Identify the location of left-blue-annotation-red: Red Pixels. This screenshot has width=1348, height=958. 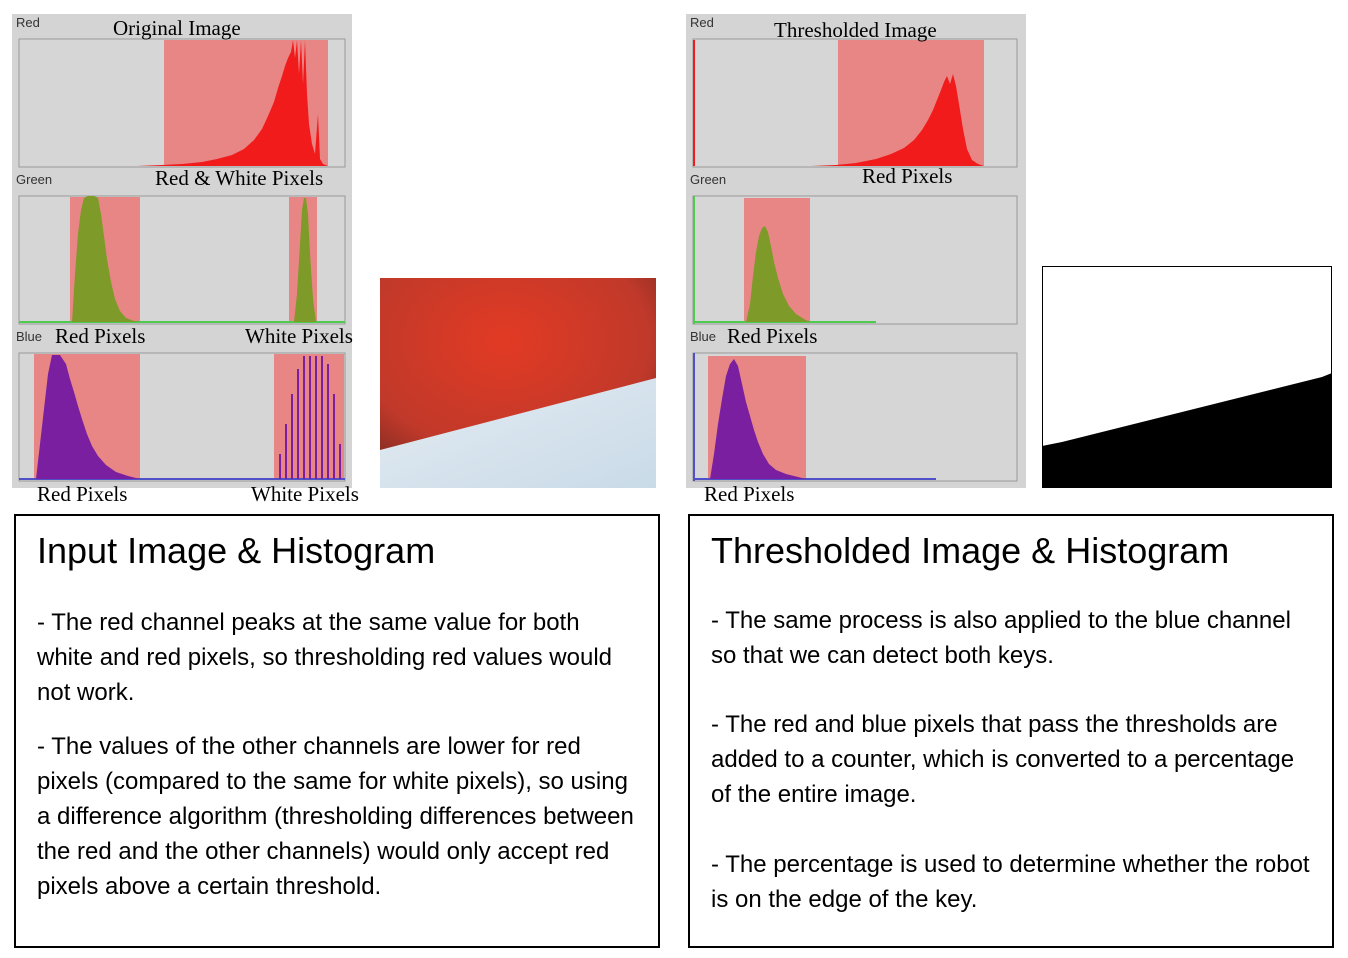
(82, 494).